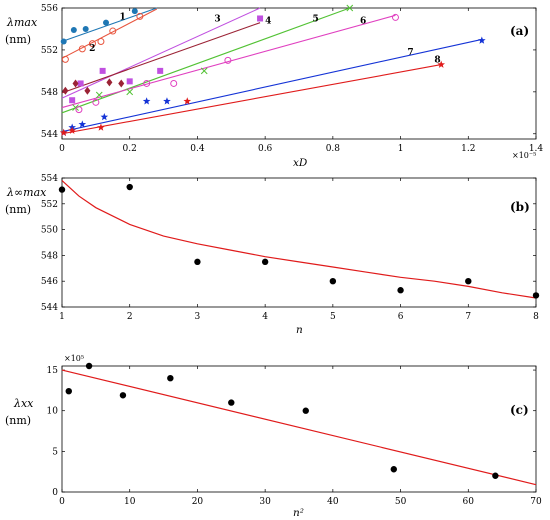 The height and width of the screenshot is (520, 550). Describe the element at coordinates (468, 317) in the screenshot. I see `x-tick-label: 7` at that location.